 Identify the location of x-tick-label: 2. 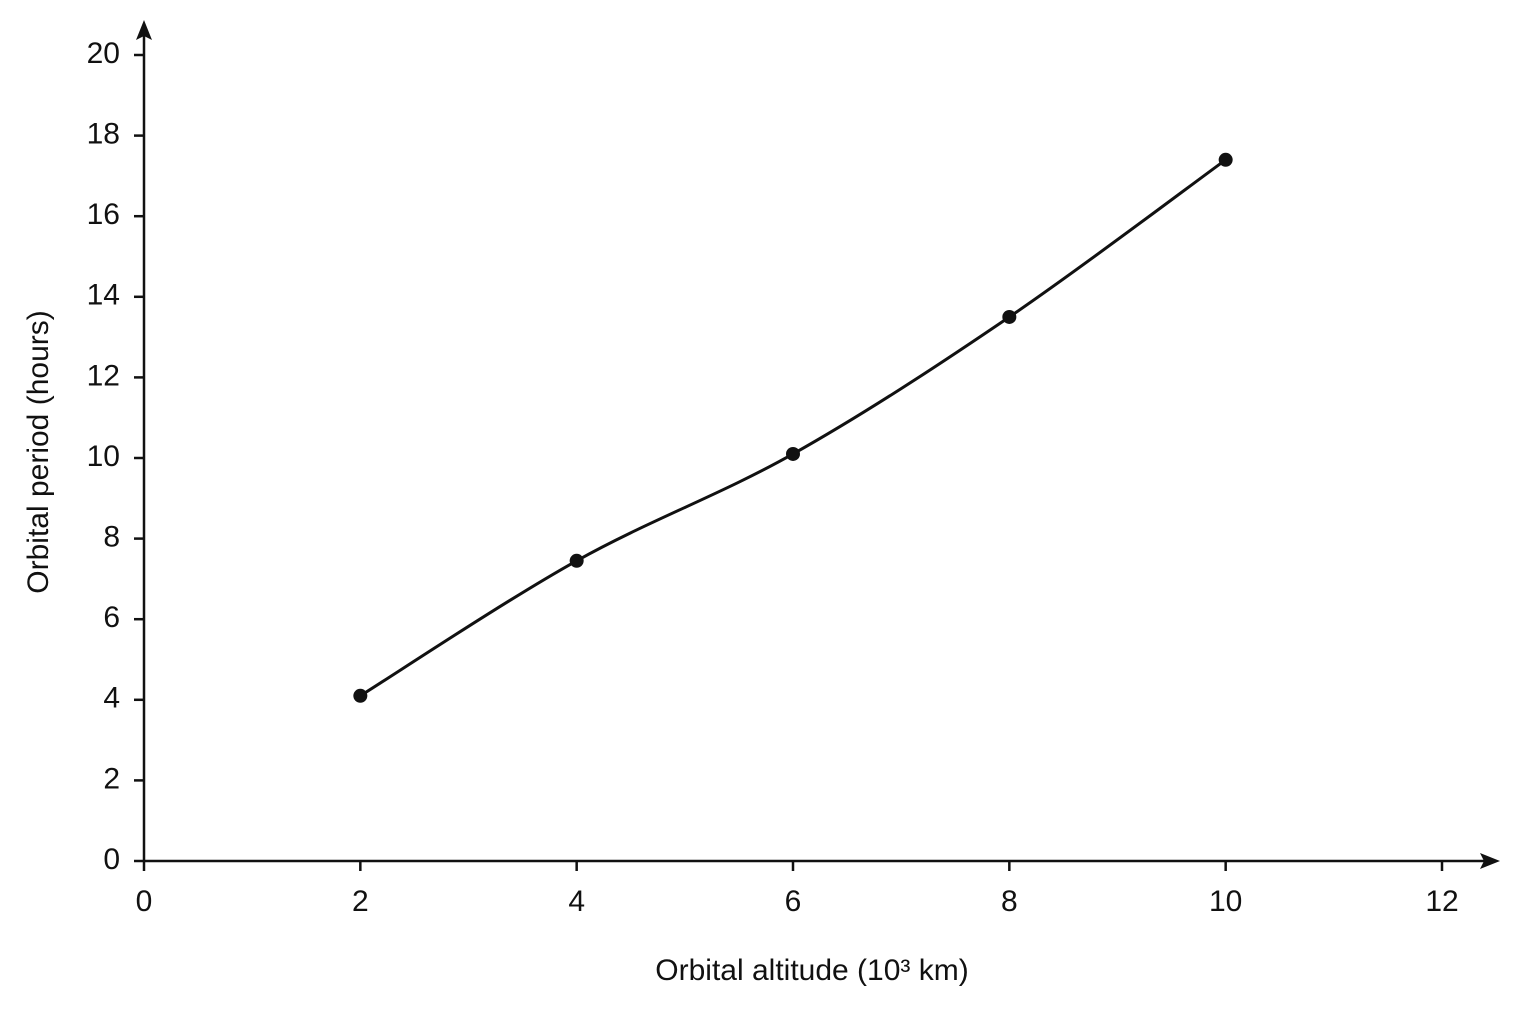
(360, 901).